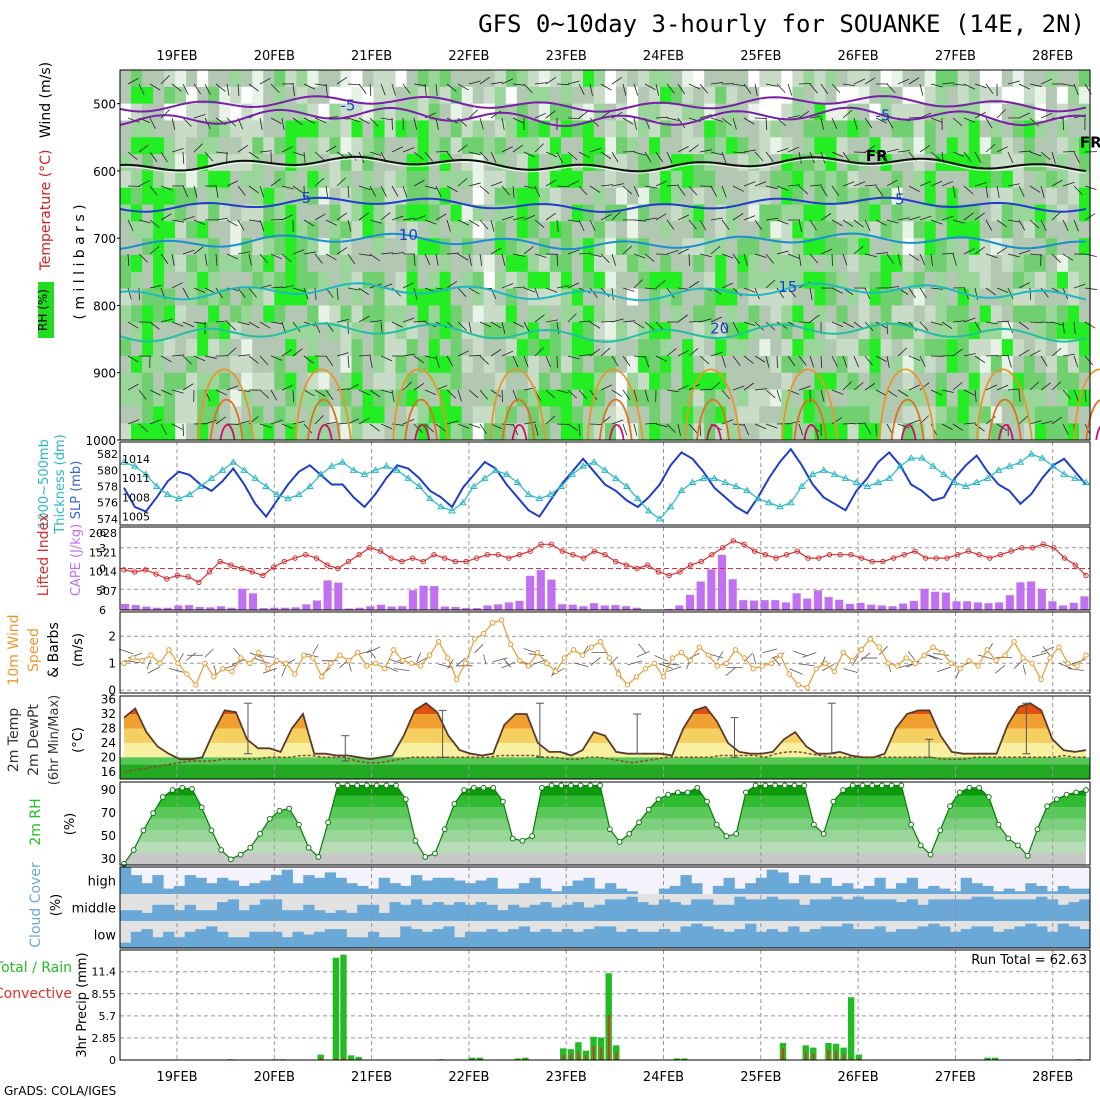 This screenshot has width=1100, height=1100. What do you see at coordinates (108, 700) in the screenshot?
I see `temp-tick-label: 36` at bounding box center [108, 700].